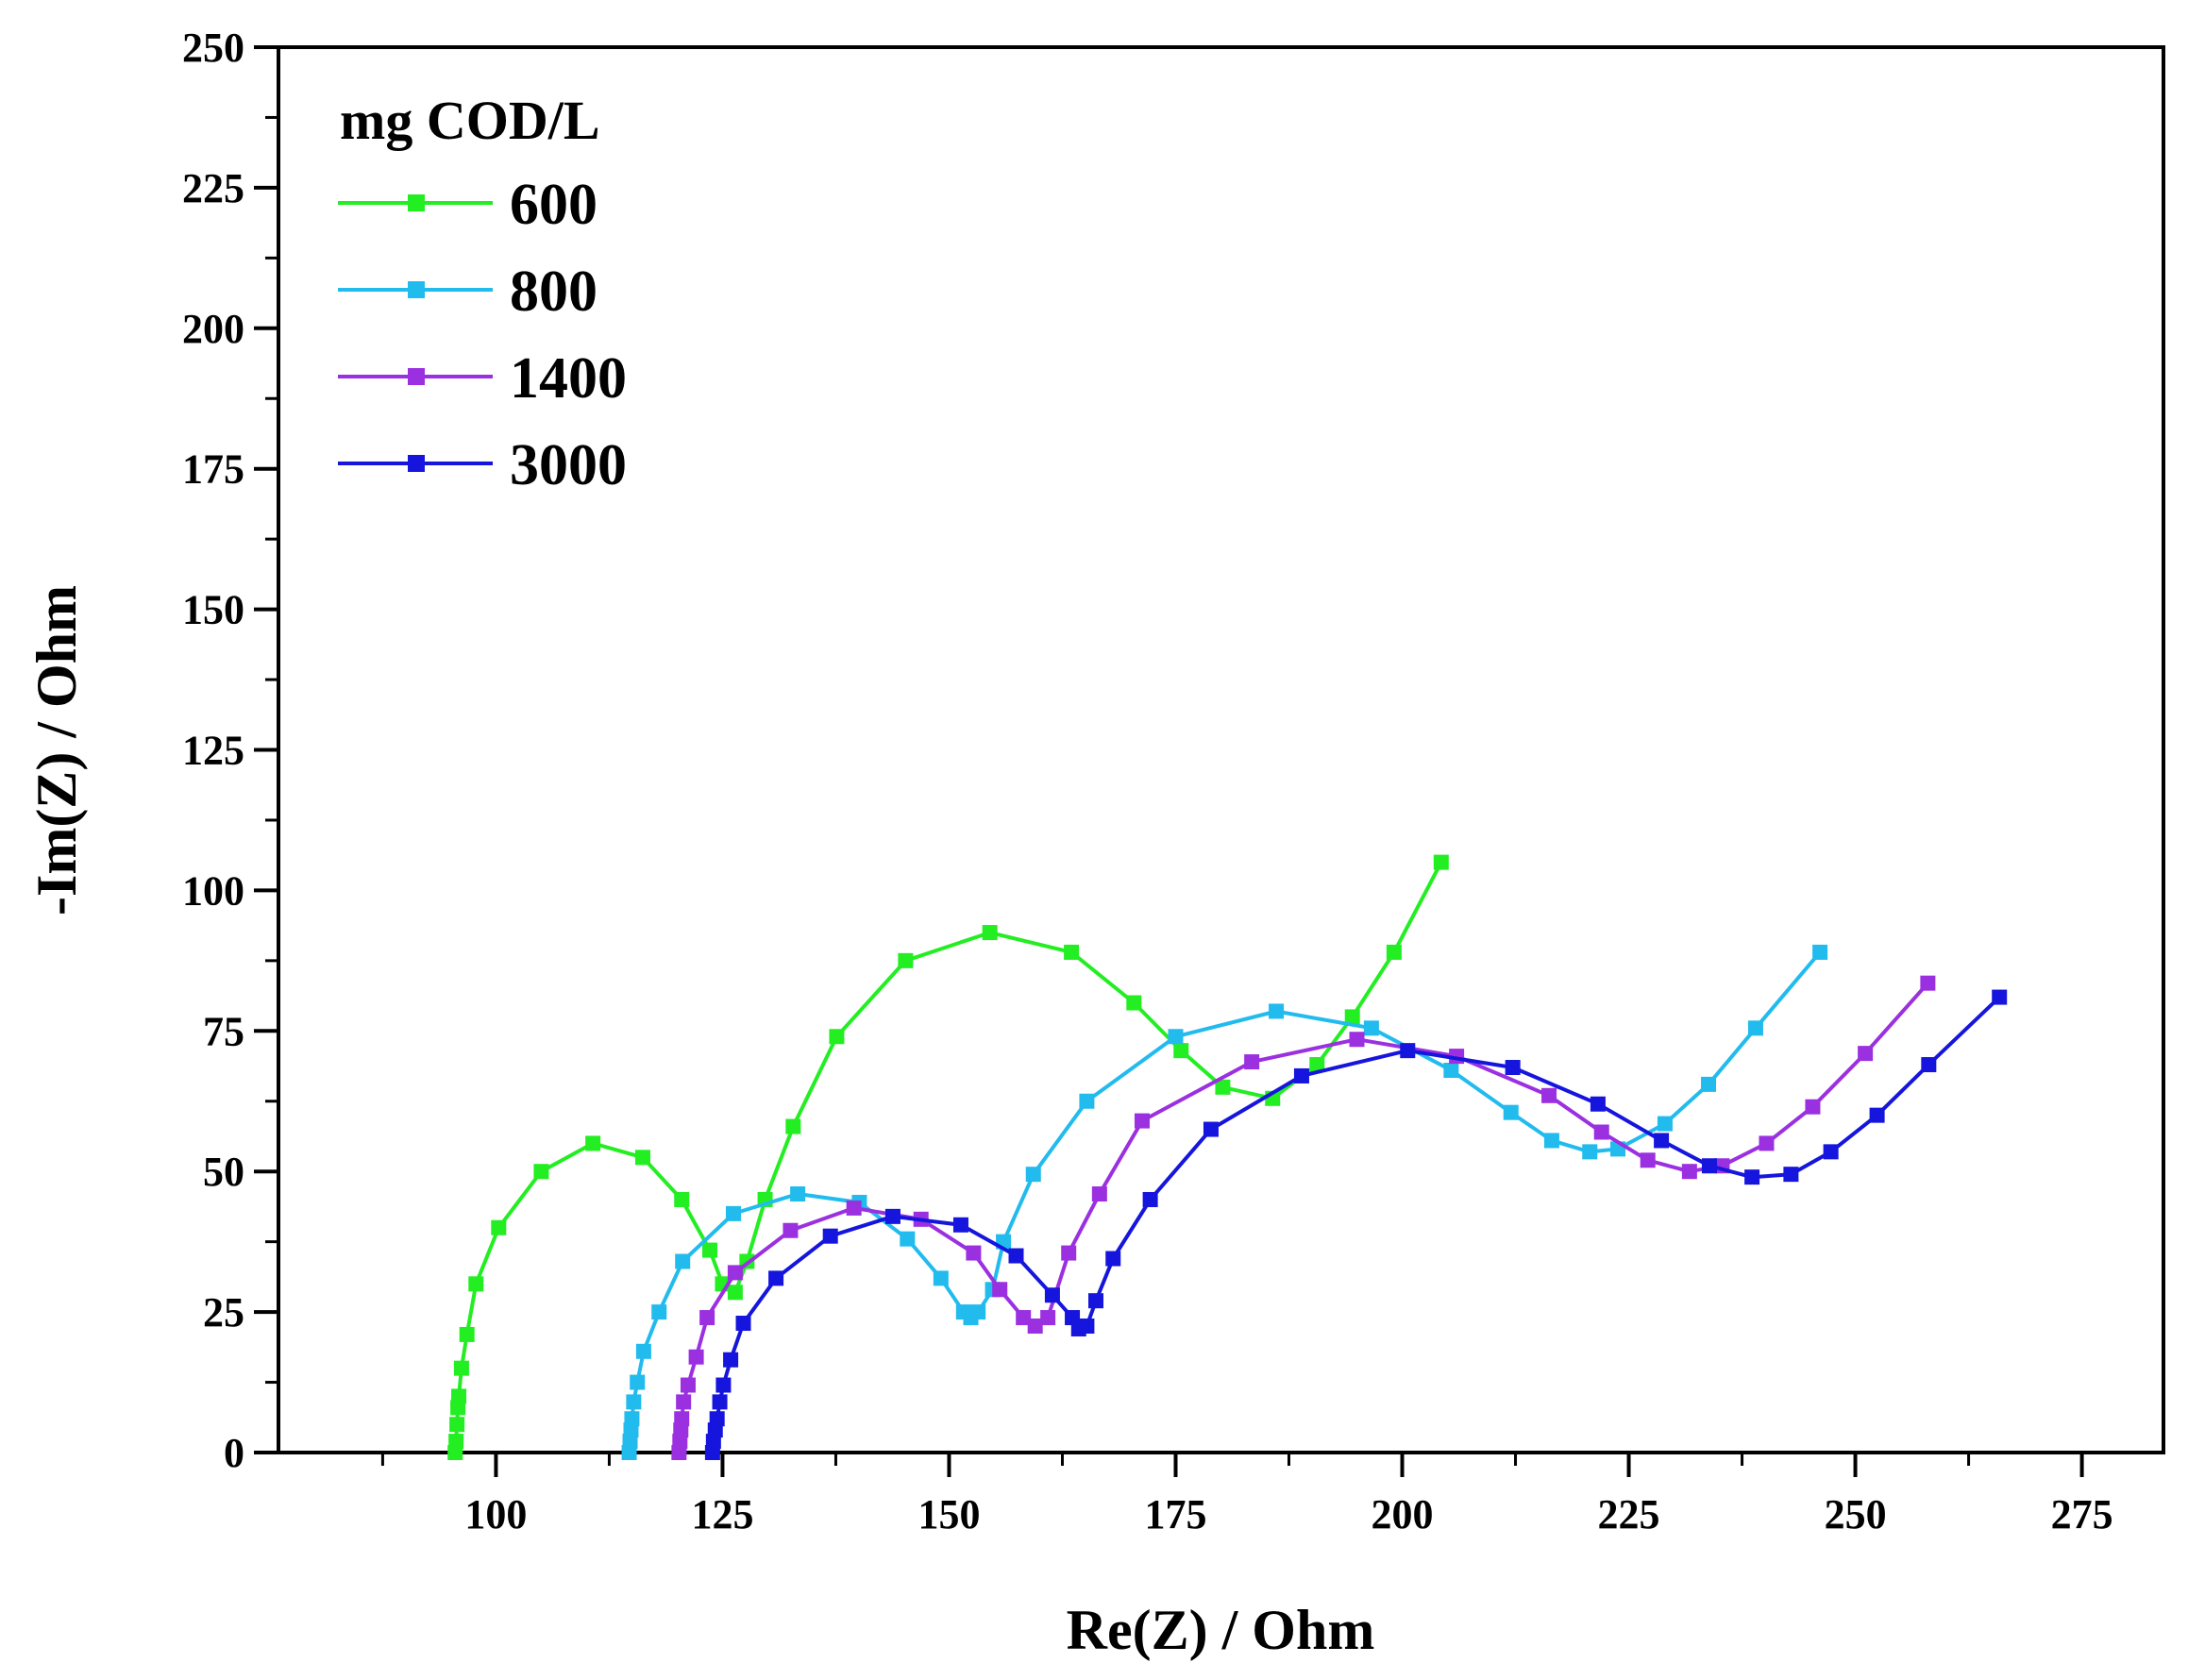 The image size is (2188, 1680). I want to click on x-tick-label: 200, so click(1403, 1514).